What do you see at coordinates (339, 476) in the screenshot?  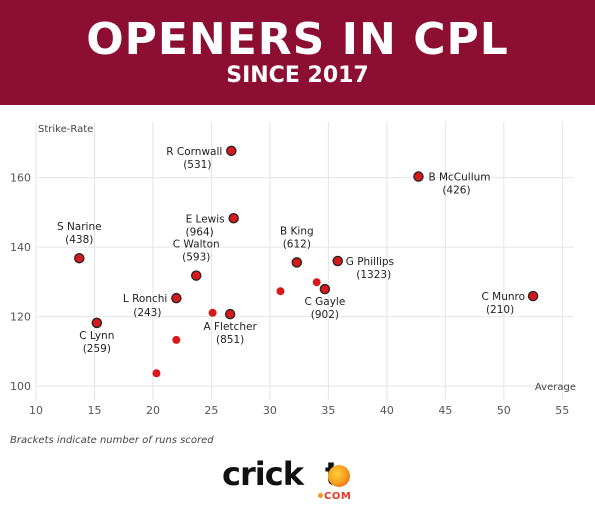 I see `cricket-ball-icon` at bounding box center [339, 476].